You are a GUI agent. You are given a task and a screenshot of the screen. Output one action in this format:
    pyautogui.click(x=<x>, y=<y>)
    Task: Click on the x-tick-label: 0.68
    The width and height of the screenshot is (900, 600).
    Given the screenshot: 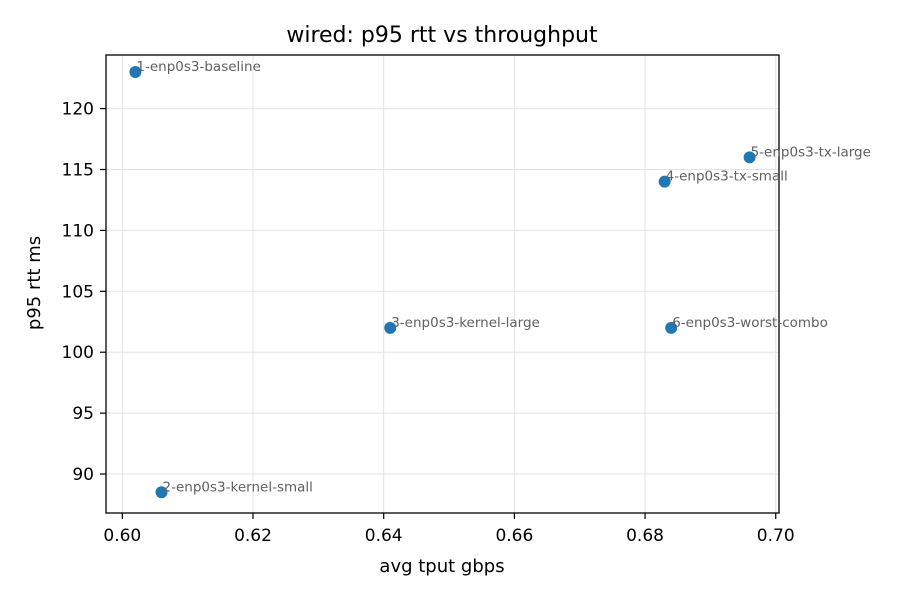 What is the action you would take?
    pyautogui.click(x=645, y=536)
    